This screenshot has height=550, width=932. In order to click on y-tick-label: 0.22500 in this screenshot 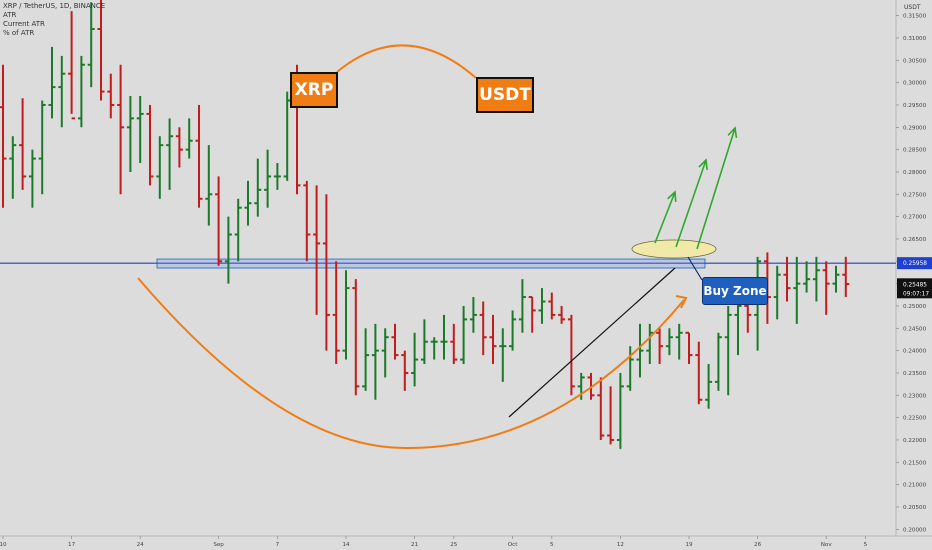, I will do `click(915, 419)`.